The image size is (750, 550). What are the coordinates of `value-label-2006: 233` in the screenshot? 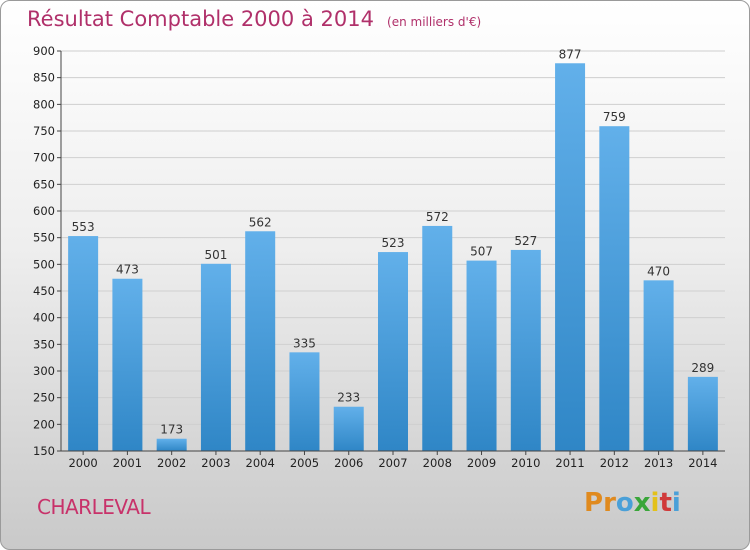 It's located at (348, 398).